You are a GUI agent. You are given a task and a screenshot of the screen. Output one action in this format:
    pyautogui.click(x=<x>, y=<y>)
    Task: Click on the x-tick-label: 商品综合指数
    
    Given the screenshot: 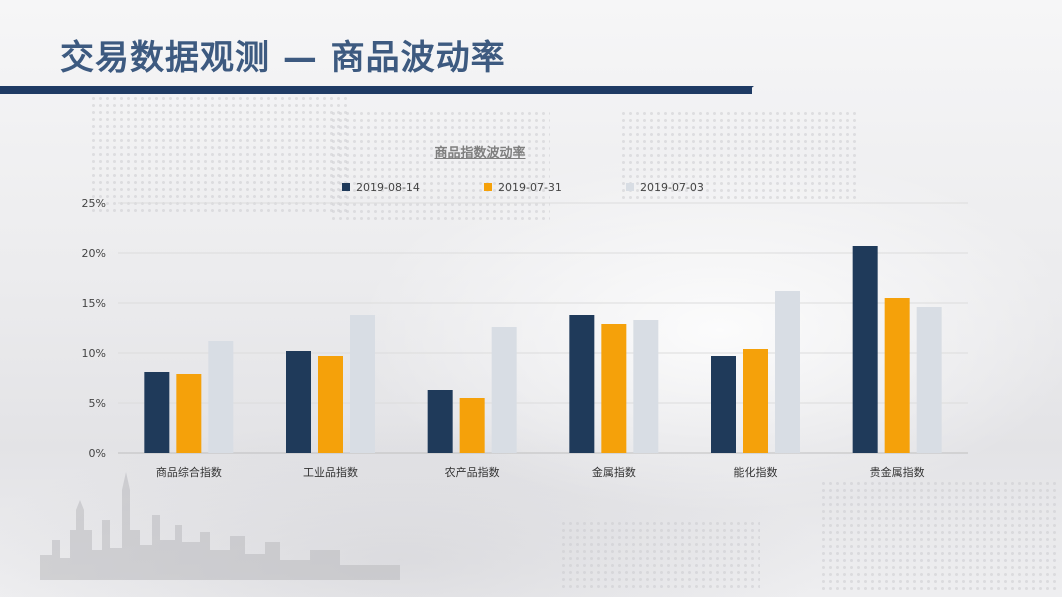 What is the action you would take?
    pyautogui.click(x=189, y=472)
    